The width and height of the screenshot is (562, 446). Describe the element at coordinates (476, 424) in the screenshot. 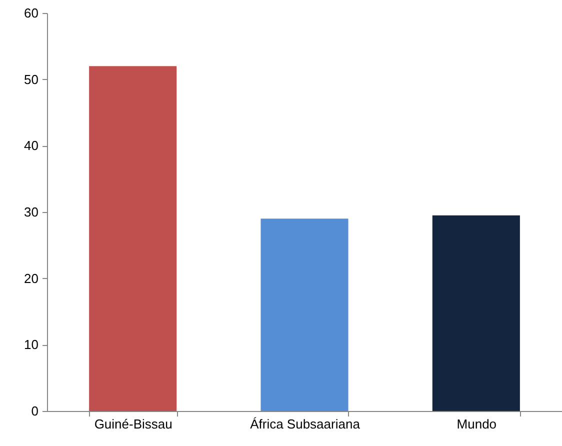

I see `x-tick-label: Mundo` at that location.